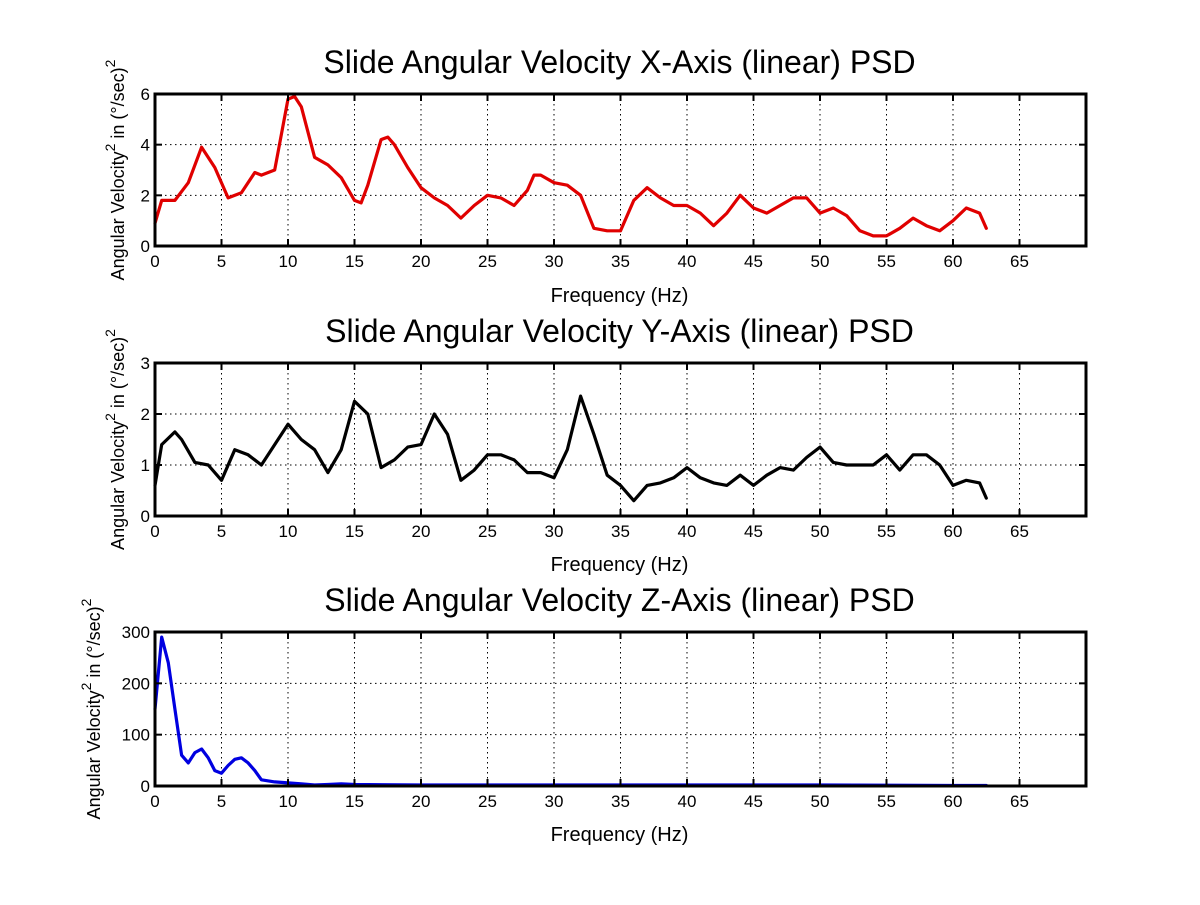  Describe the element at coordinates (136, 735) in the screenshot. I see `y-tick-label: 100` at that location.